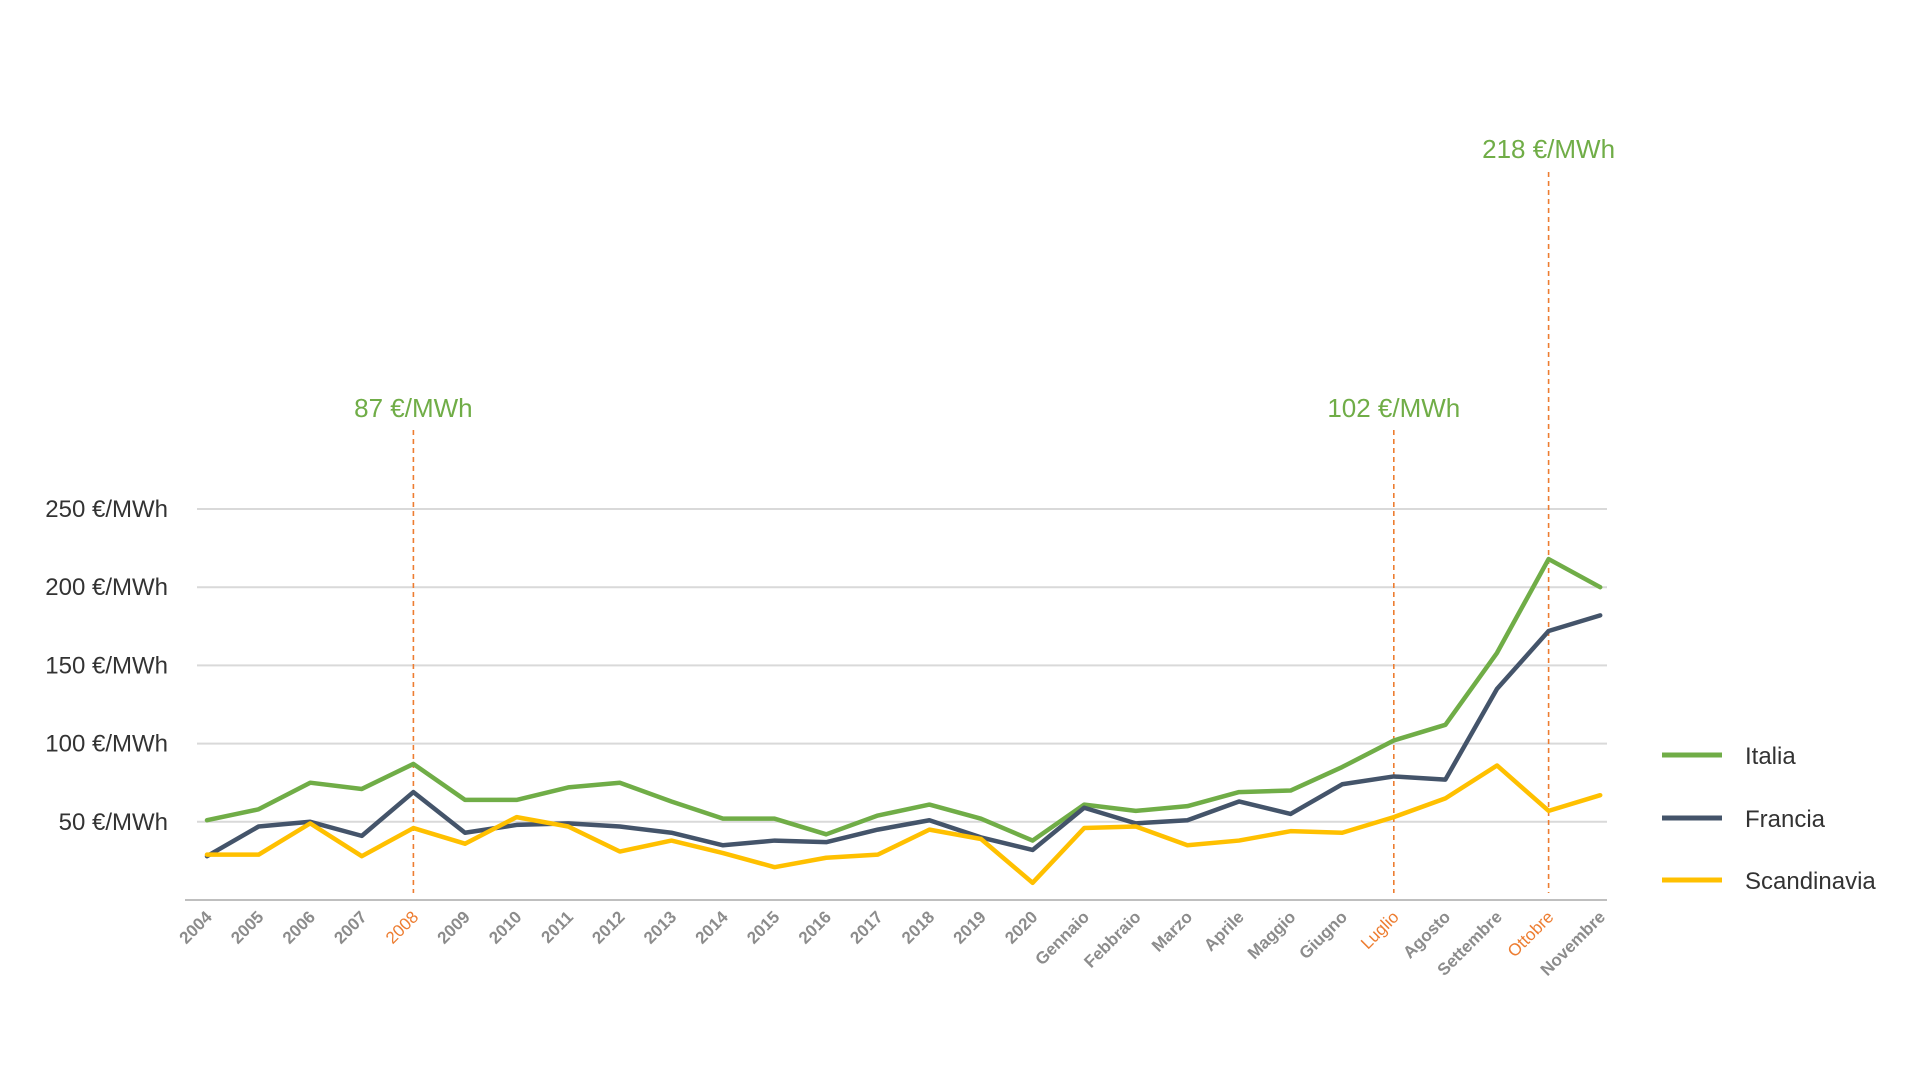 The image size is (1920, 1080). Describe the element at coordinates (1323, 934) in the screenshot. I see `x-tick-label: Giugno` at that location.